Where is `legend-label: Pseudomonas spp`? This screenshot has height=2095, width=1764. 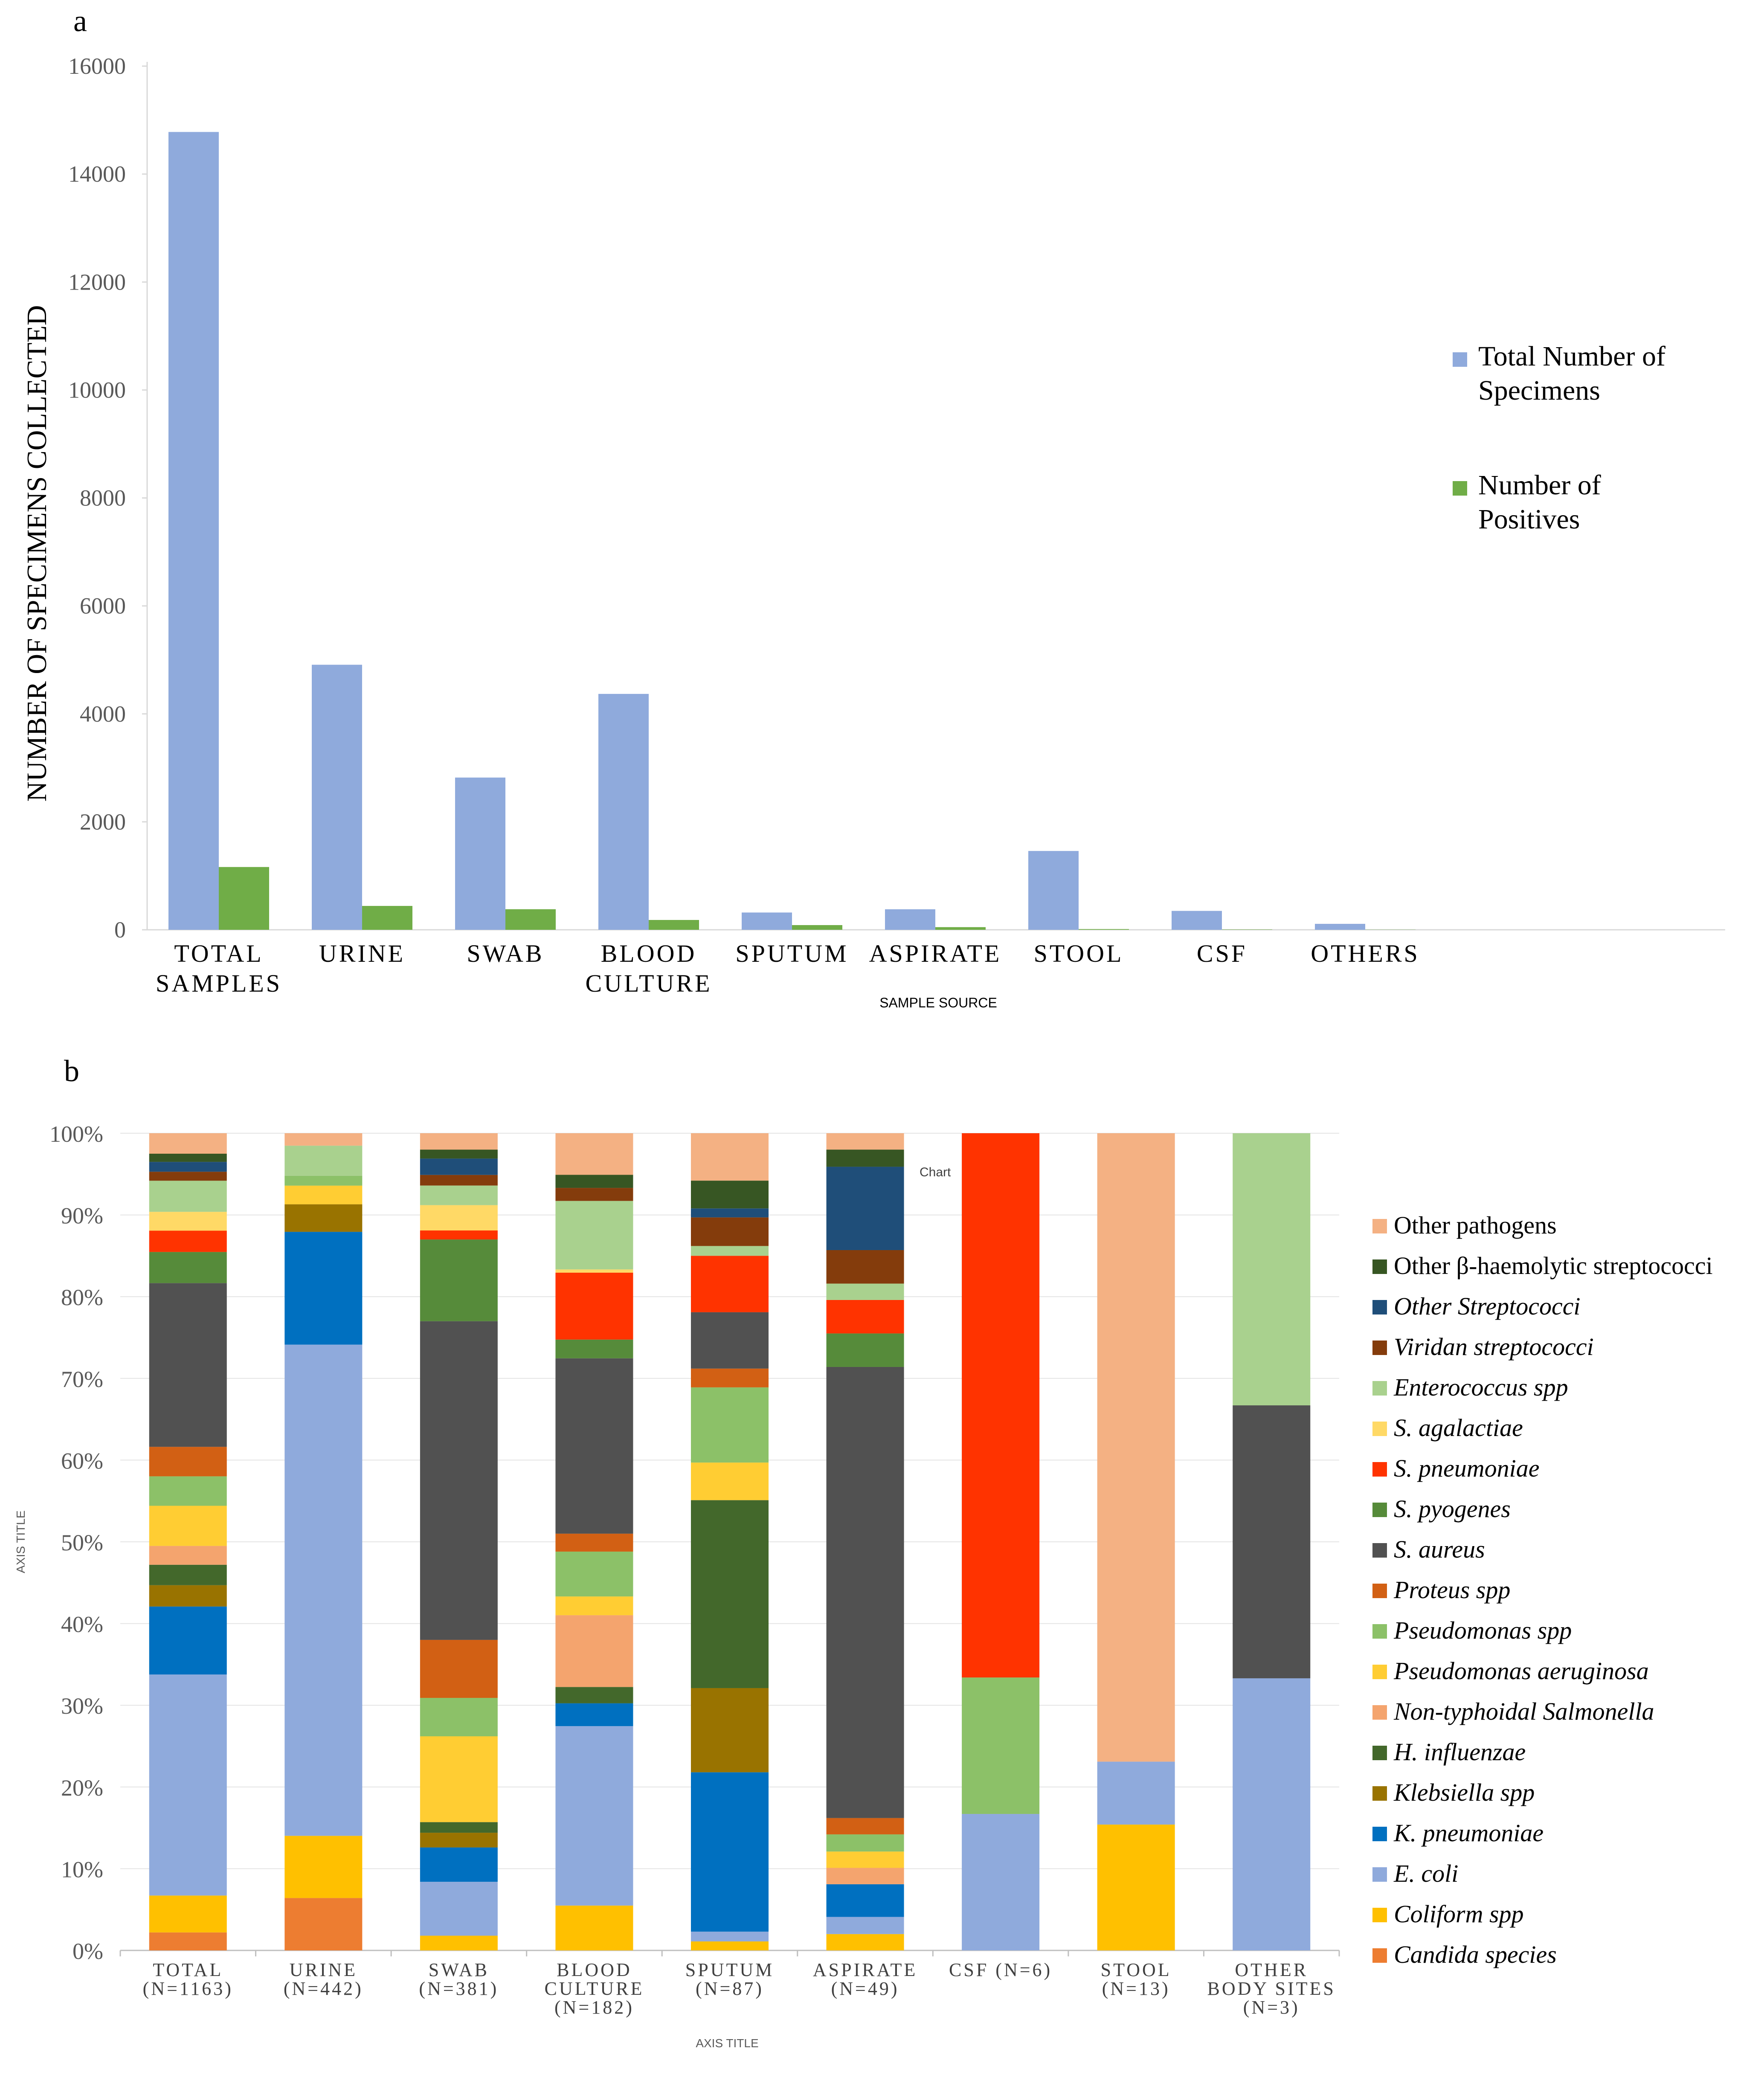 legend-label: Pseudomonas spp is located at coordinates (1482, 1630).